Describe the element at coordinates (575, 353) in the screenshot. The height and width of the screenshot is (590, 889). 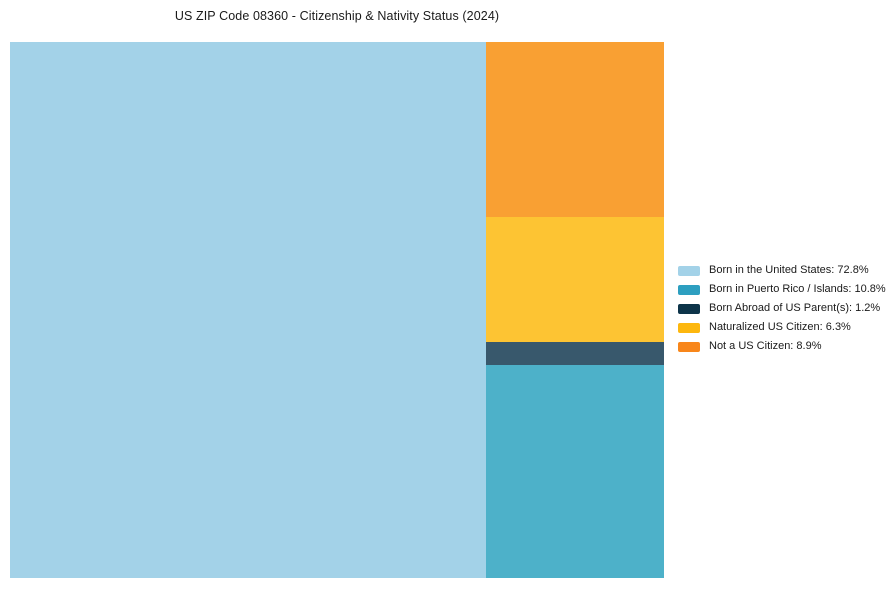
I see `treemap-block-born-abroad-of-us-parent-s` at that location.